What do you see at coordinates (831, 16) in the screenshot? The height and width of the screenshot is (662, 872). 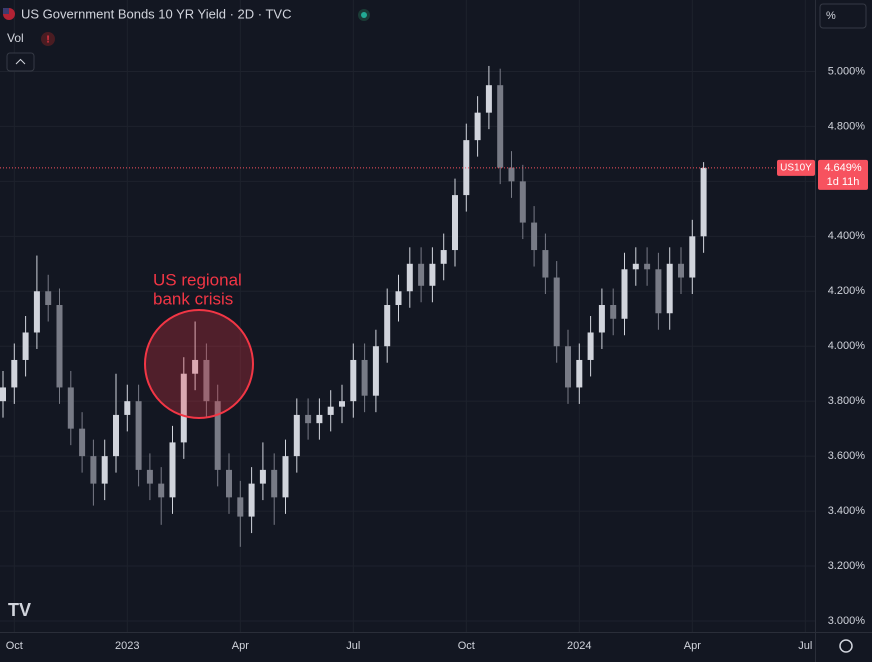 I see `scale-button-label: %` at bounding box center [831, 16].